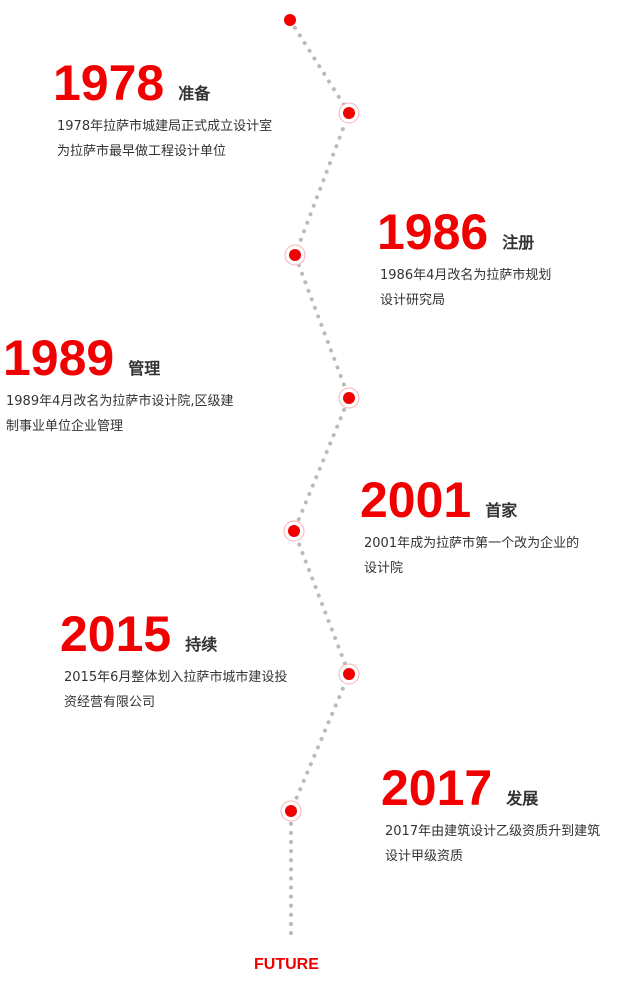  I want to click on entry-desc-line: 设计院, so click(384, 568).